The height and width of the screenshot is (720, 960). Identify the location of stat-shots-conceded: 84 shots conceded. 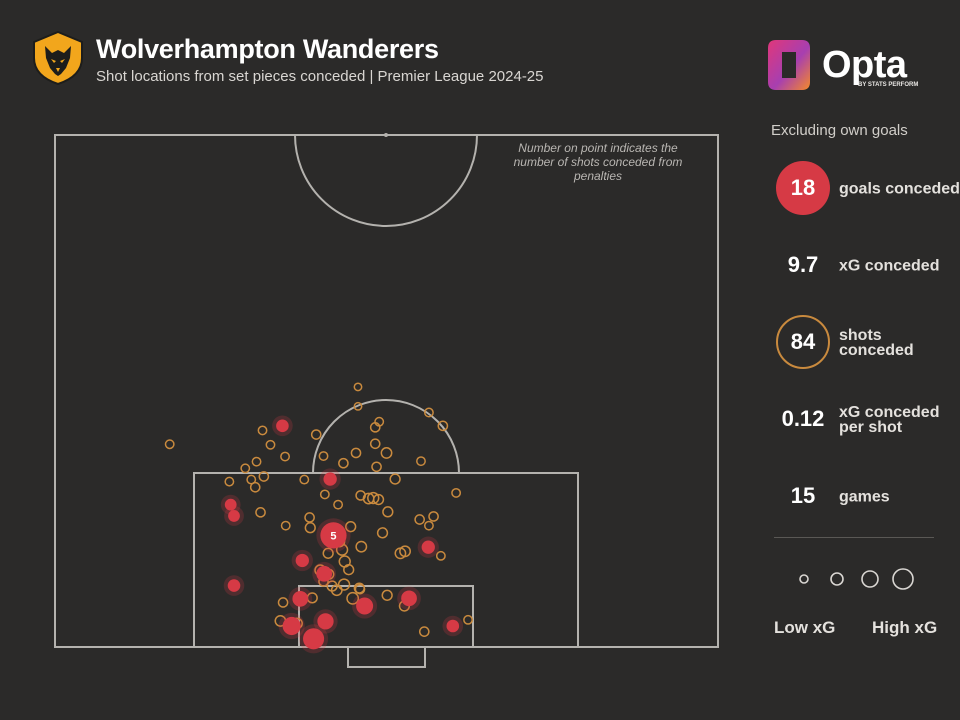
(860, 343).